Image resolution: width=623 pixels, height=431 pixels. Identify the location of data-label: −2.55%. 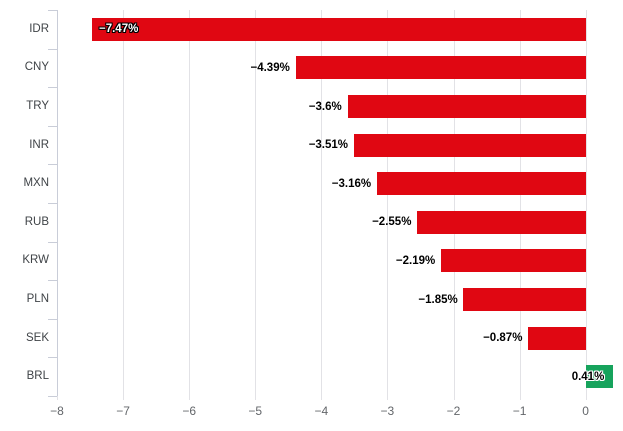
(392, 222).